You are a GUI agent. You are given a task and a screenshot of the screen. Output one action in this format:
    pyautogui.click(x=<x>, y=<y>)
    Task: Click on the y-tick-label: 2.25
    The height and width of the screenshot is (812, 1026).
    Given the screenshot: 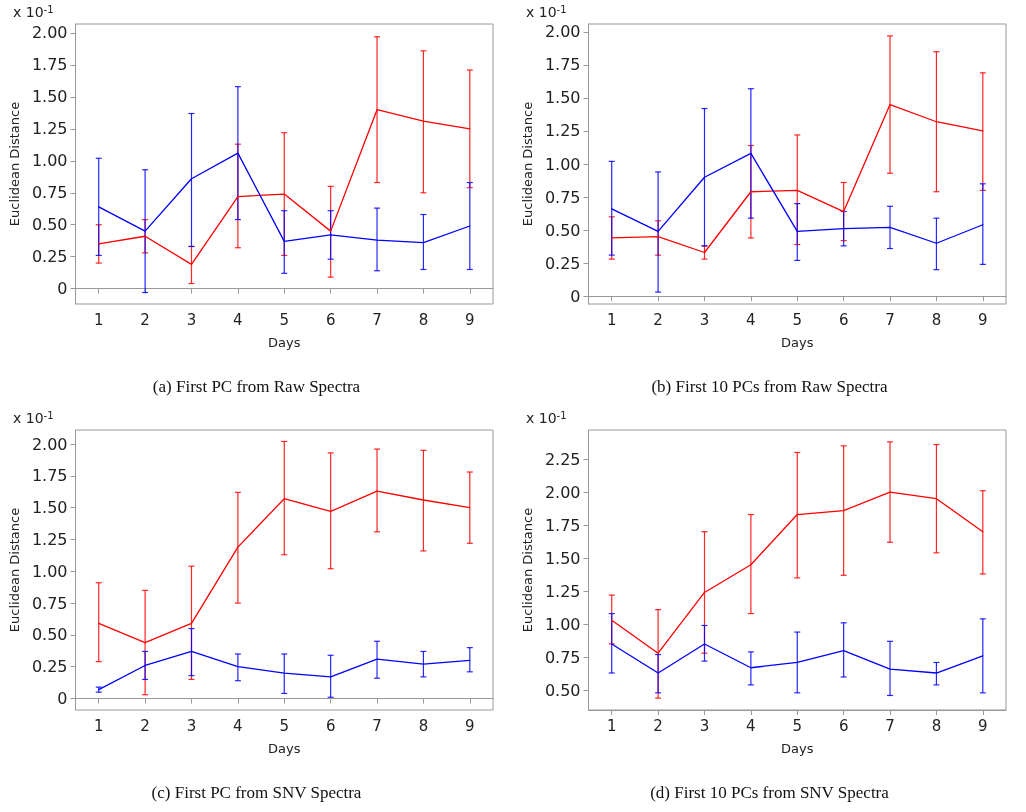 What is the action you would take?
    pyautogui.click(x=562, y=459)
    